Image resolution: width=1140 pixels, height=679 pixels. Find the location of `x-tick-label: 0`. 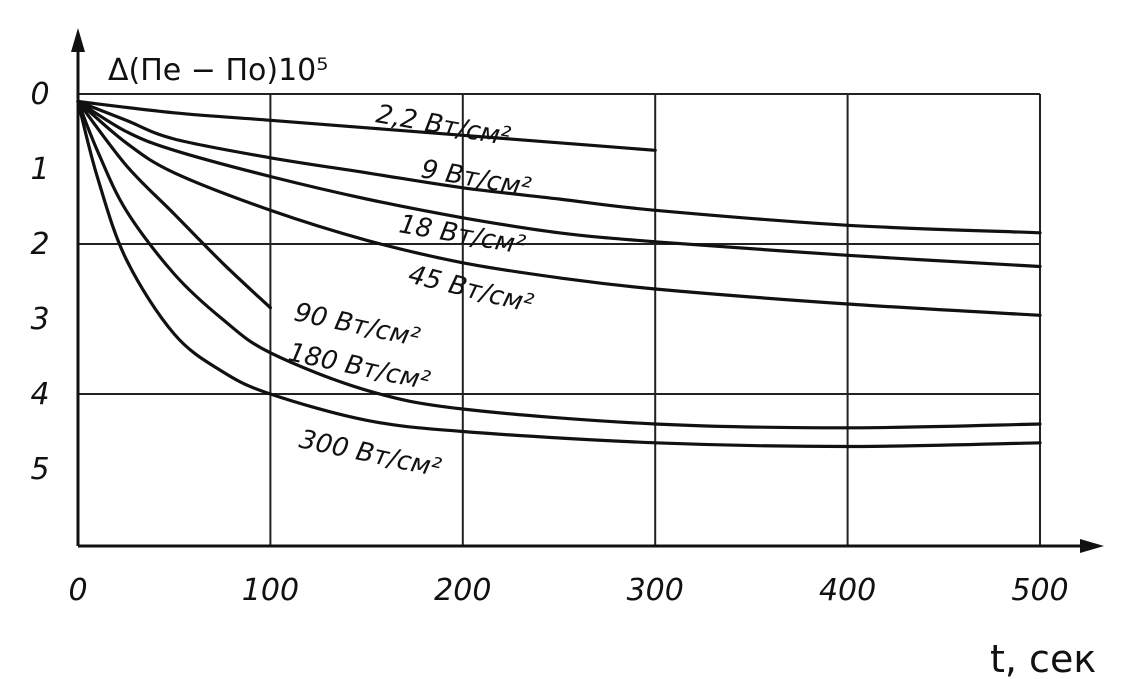

x-tick-label: 0 is located at coordinates (77, 590).